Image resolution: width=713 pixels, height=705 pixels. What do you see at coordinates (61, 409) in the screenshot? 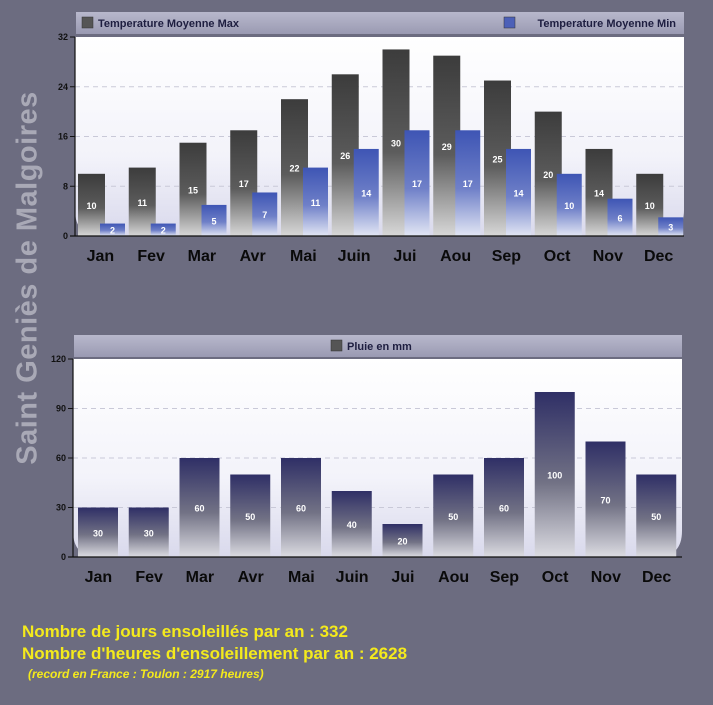
I see `rain-ytick-label: 90` at bounding box center [61, 409].